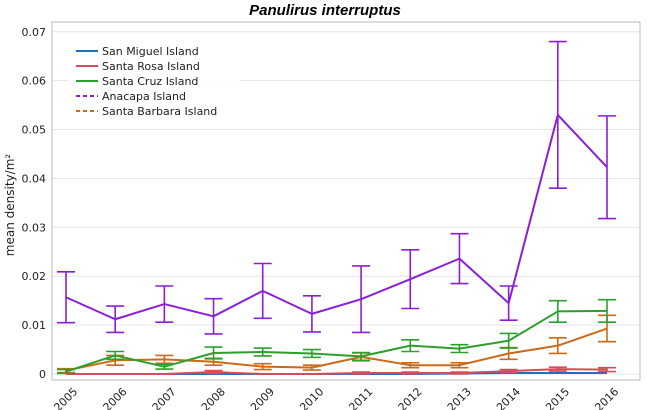 This screenshot has height=410, width=650. What do you see at coordinates (606, 397) in the screenshot?
I see `x-tick-label: 2016` at bounding box center [606, 397].